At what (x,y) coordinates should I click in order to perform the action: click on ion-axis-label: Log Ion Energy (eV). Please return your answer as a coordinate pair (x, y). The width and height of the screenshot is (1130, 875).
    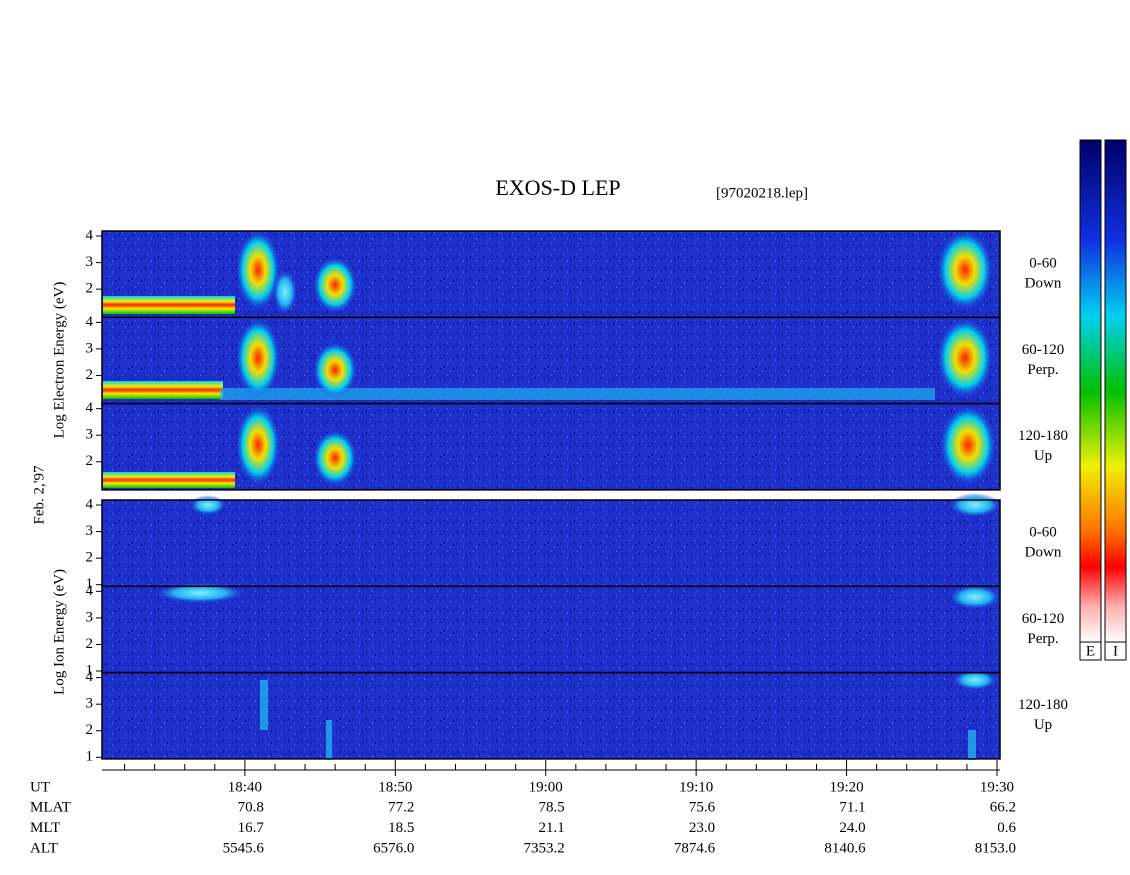
    Looking at the image, I should click on (59, 632).